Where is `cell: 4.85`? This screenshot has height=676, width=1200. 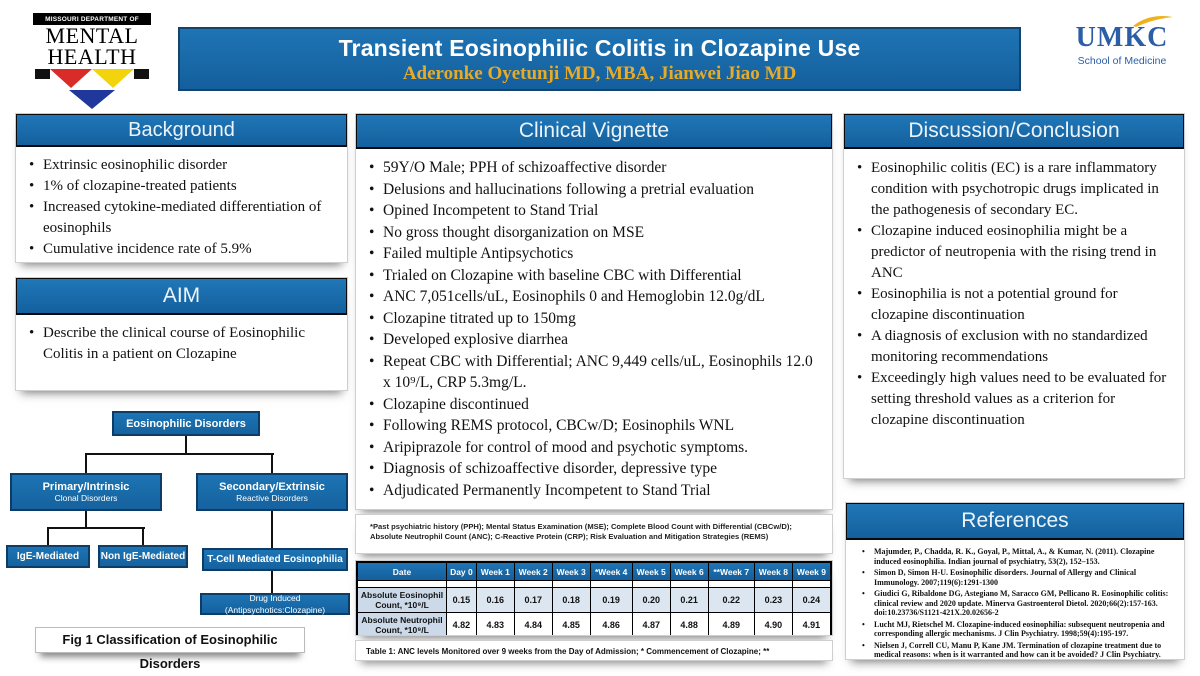 cell: 4.85 is located at coordinates (571, 623).